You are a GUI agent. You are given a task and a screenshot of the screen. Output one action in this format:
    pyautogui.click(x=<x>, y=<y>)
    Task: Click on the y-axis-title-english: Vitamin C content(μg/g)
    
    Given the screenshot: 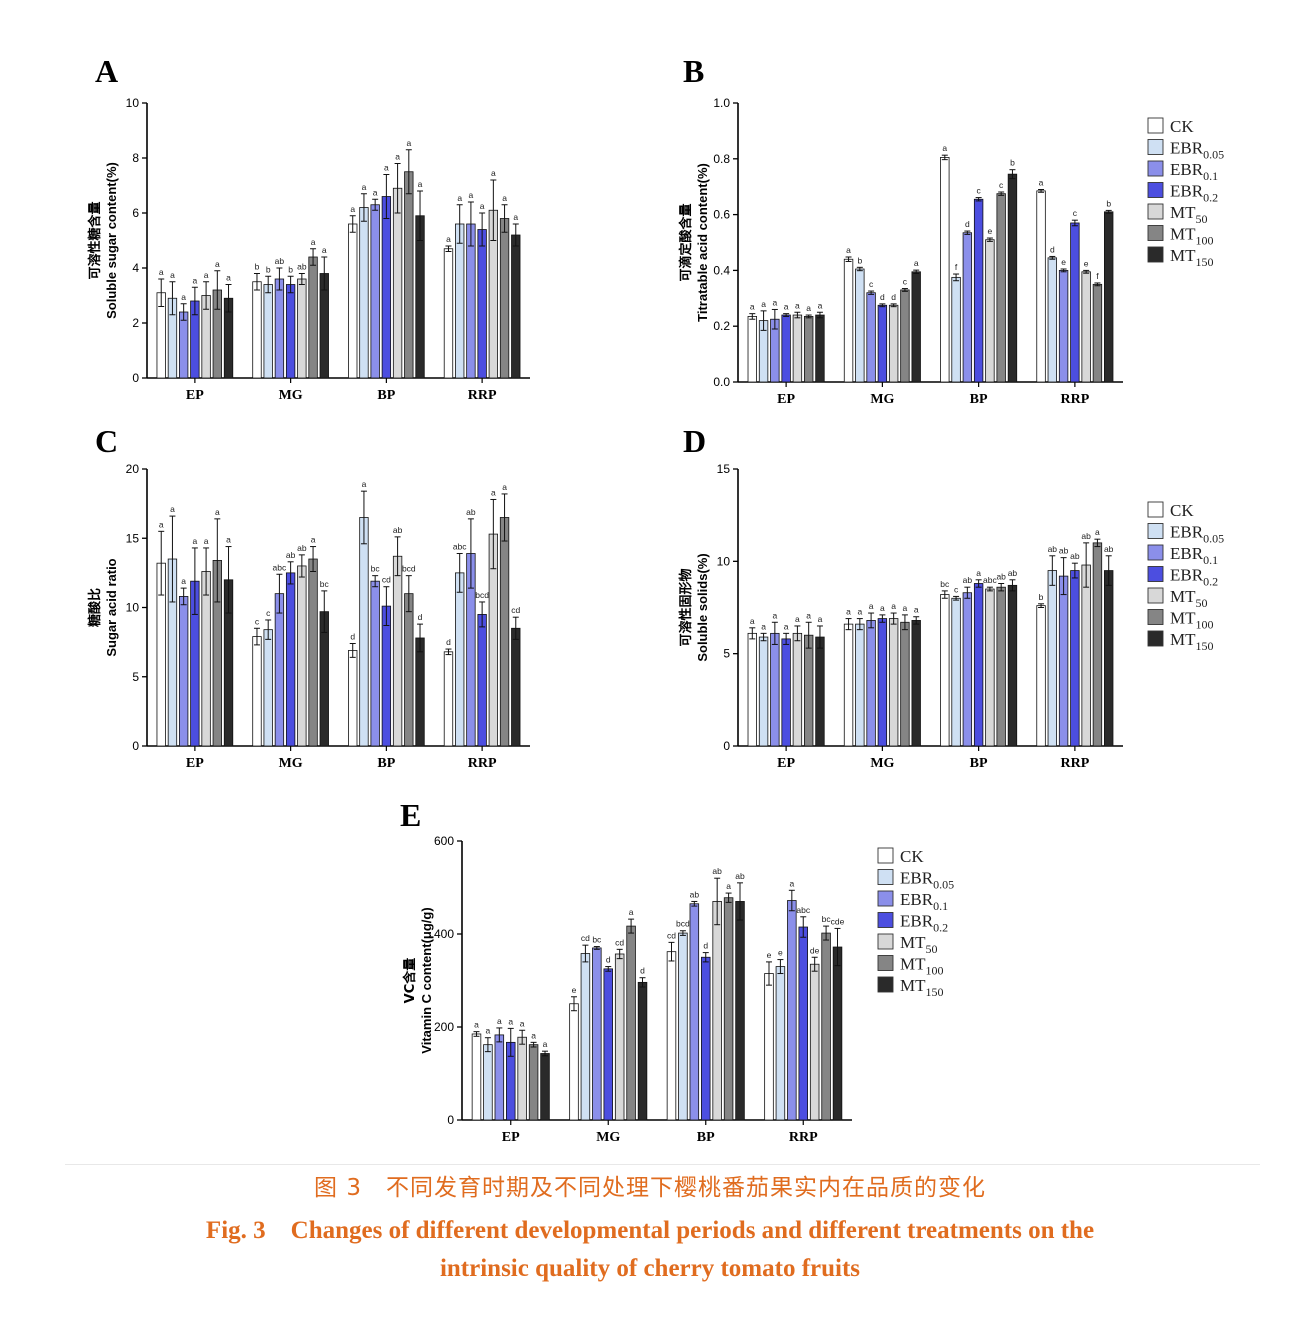 What is the action you would take?
    pyautogui.click(x=426, y=980)
    